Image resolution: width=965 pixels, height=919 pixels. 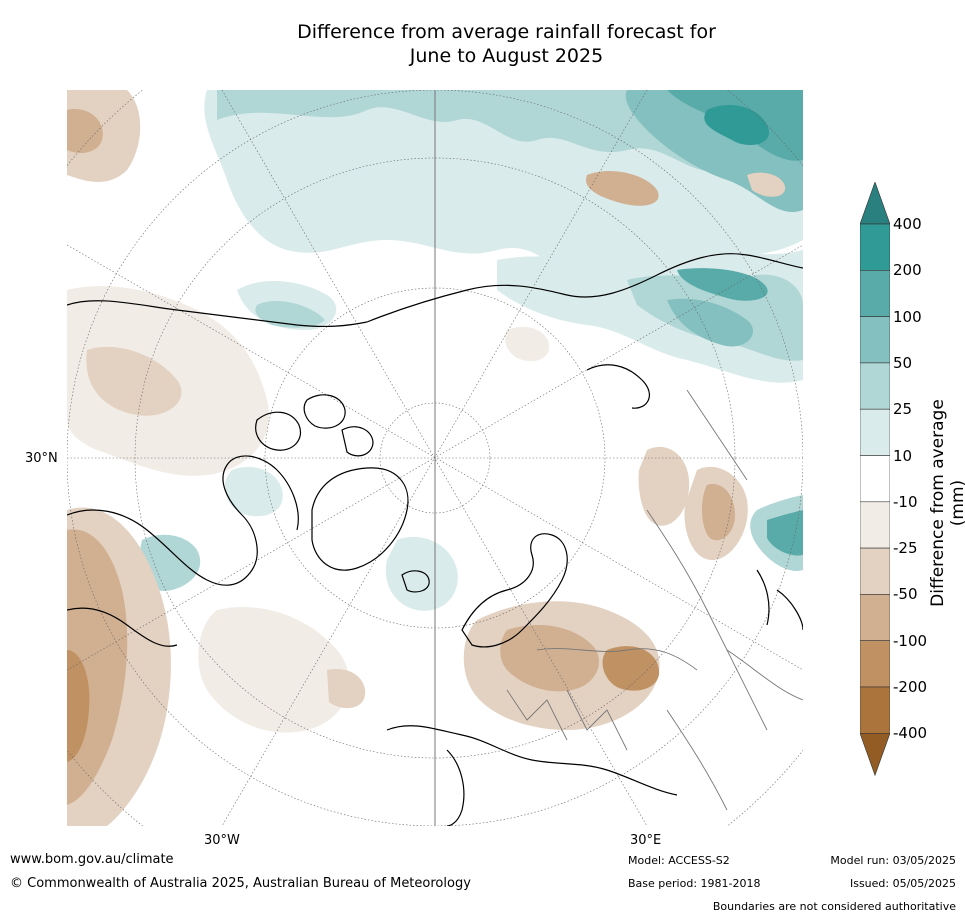 What do you see at coordinates (654, 600) in the screenshot?
I see `country-borders` at bounding box center [654, 600].